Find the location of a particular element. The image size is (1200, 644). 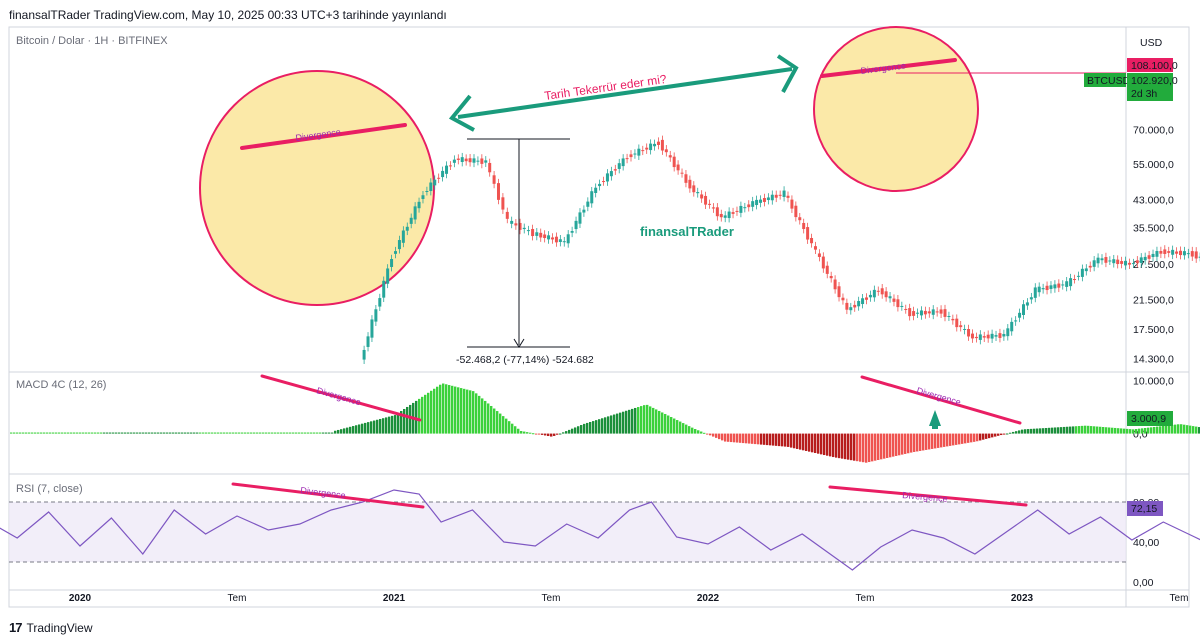

rsi-title: RSI (7, close) is located at coordinates (49, 489).